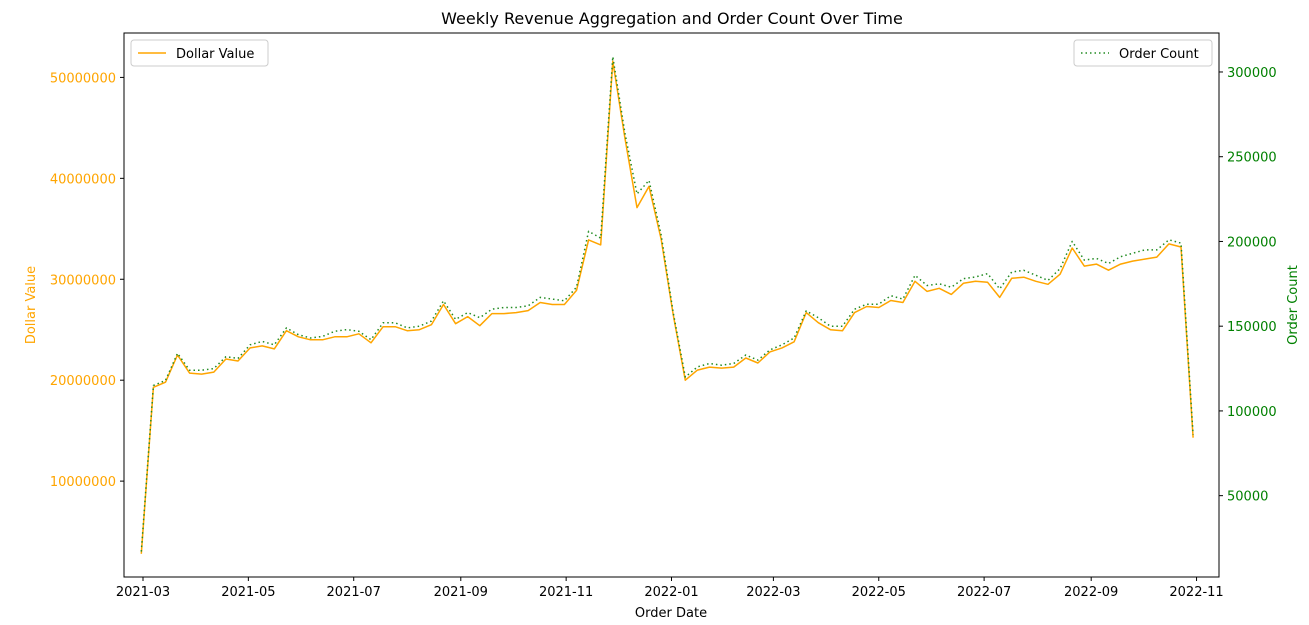  Describe the element at coordinates (1248, 285) in the screenshot. I see `y-axis-right: 50000 100000 150000 200000 250000 300000` at that location.